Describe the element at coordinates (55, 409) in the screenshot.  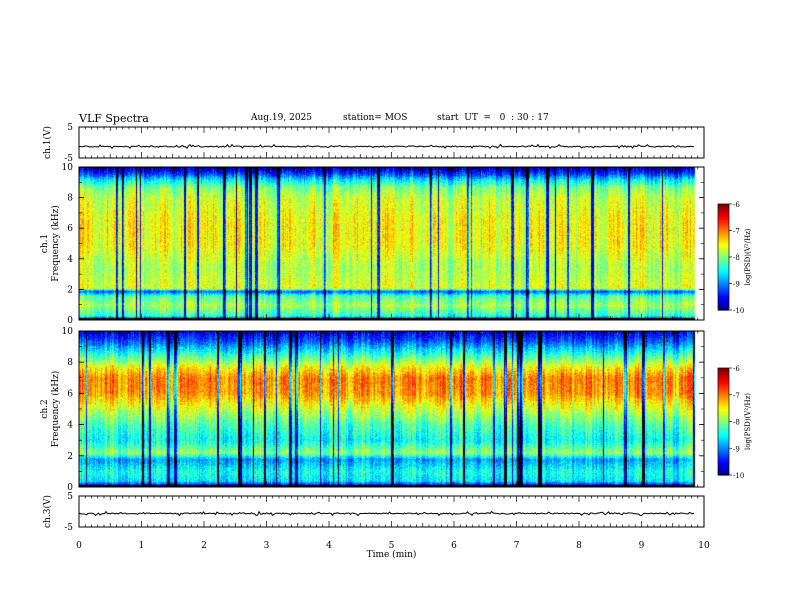
I see `y-axis-label-3-frequency: Frequency (kHz)` at that location.